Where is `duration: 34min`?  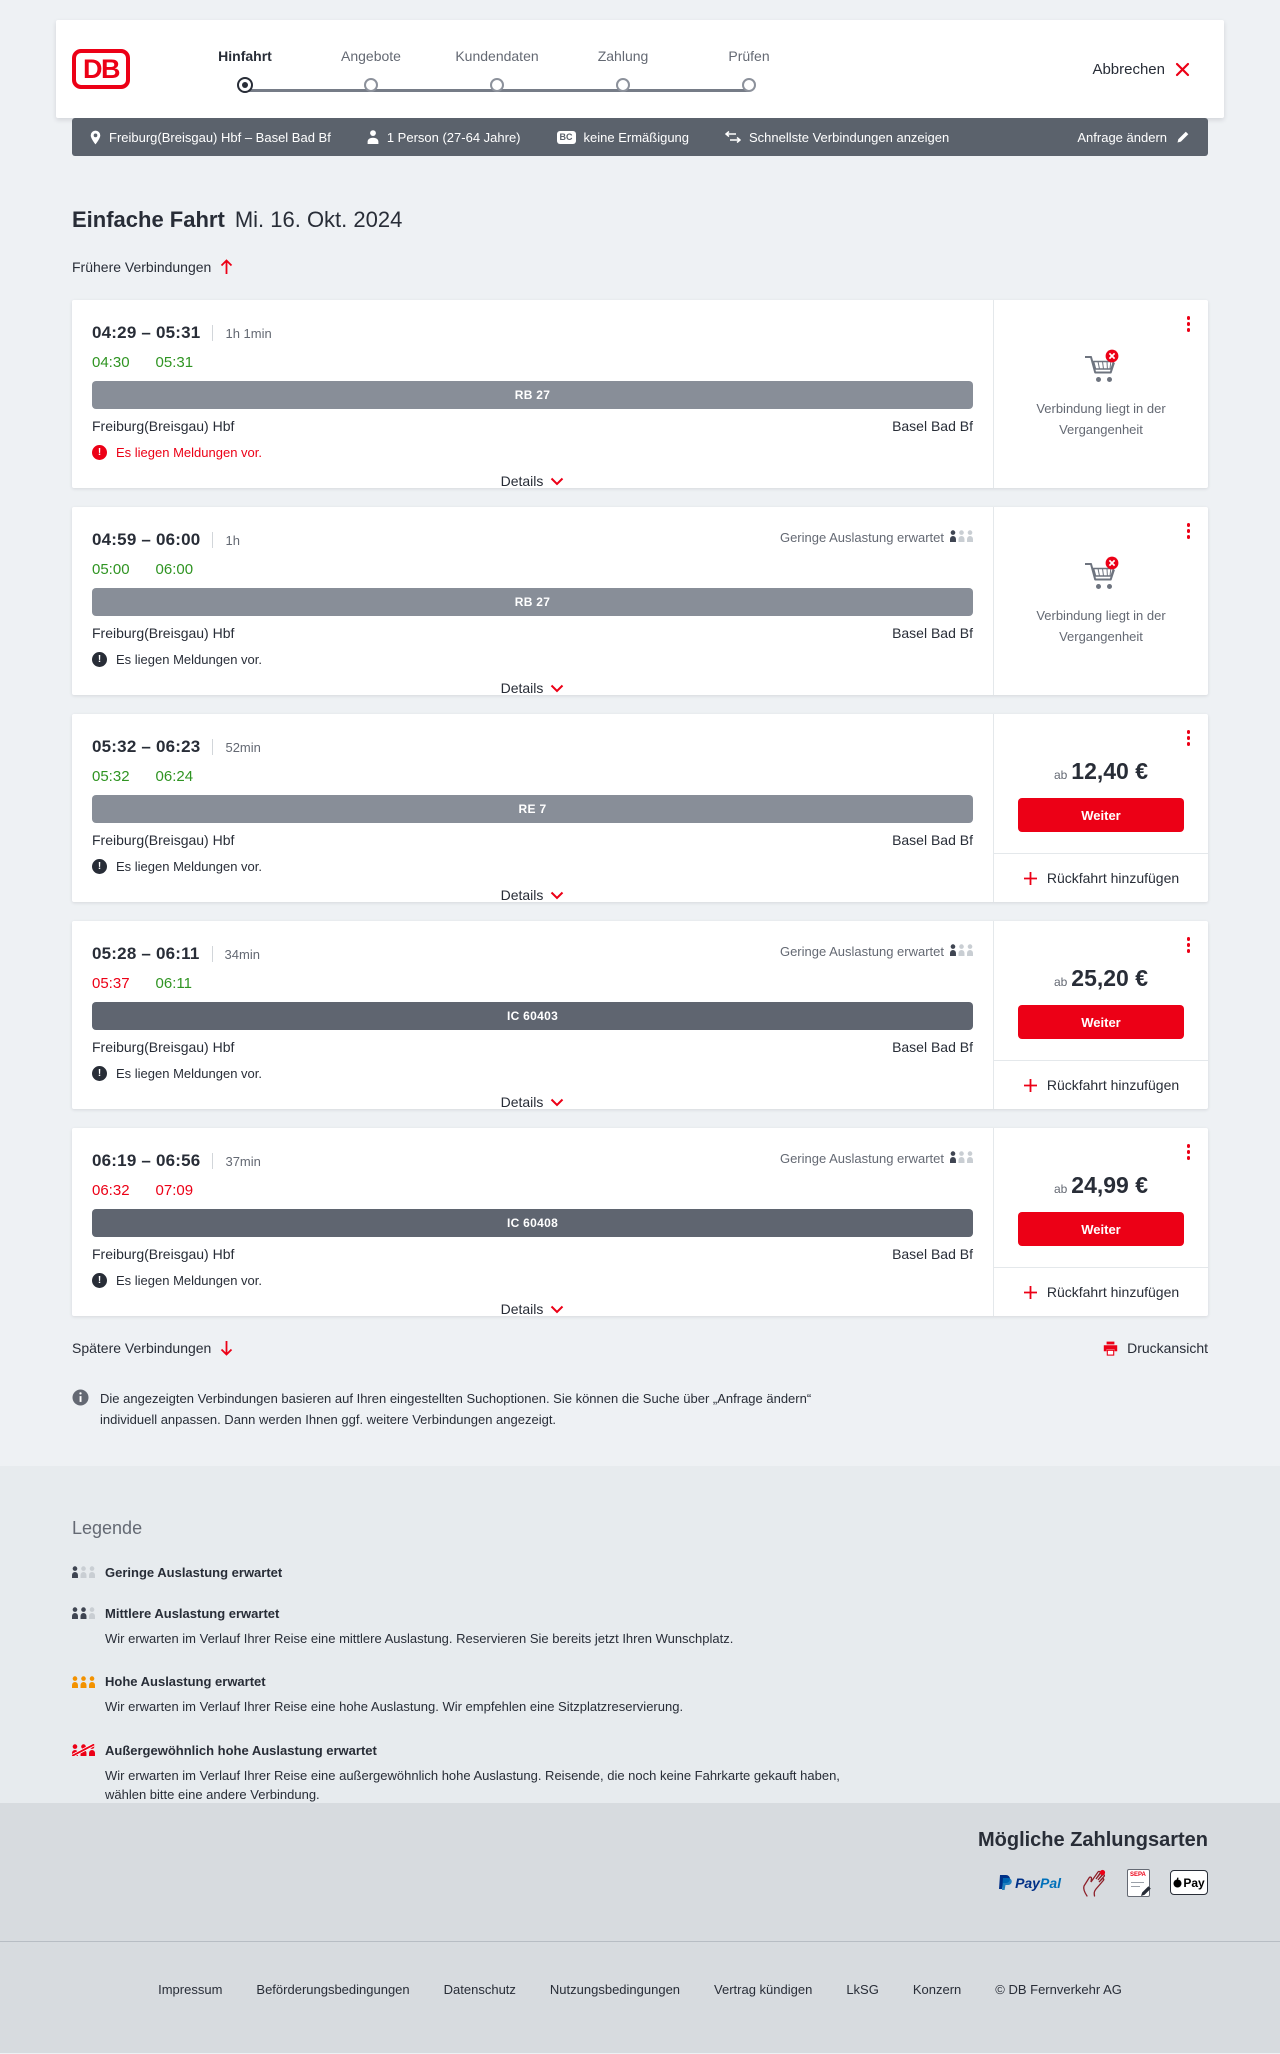 duration: 34min is located at coordinates (242, 954).